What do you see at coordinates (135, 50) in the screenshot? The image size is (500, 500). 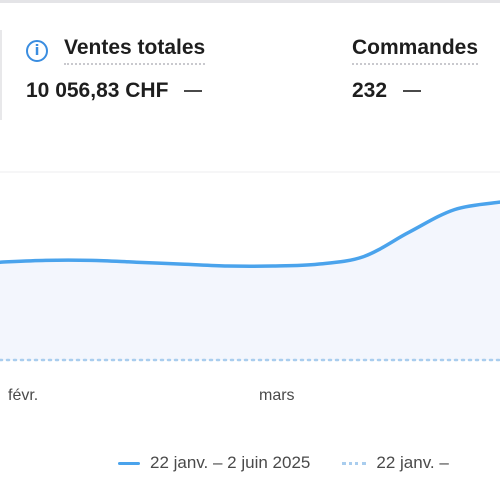 I see `metric-total-sales-label: Ventes totales` at bounding box center [135, 50].